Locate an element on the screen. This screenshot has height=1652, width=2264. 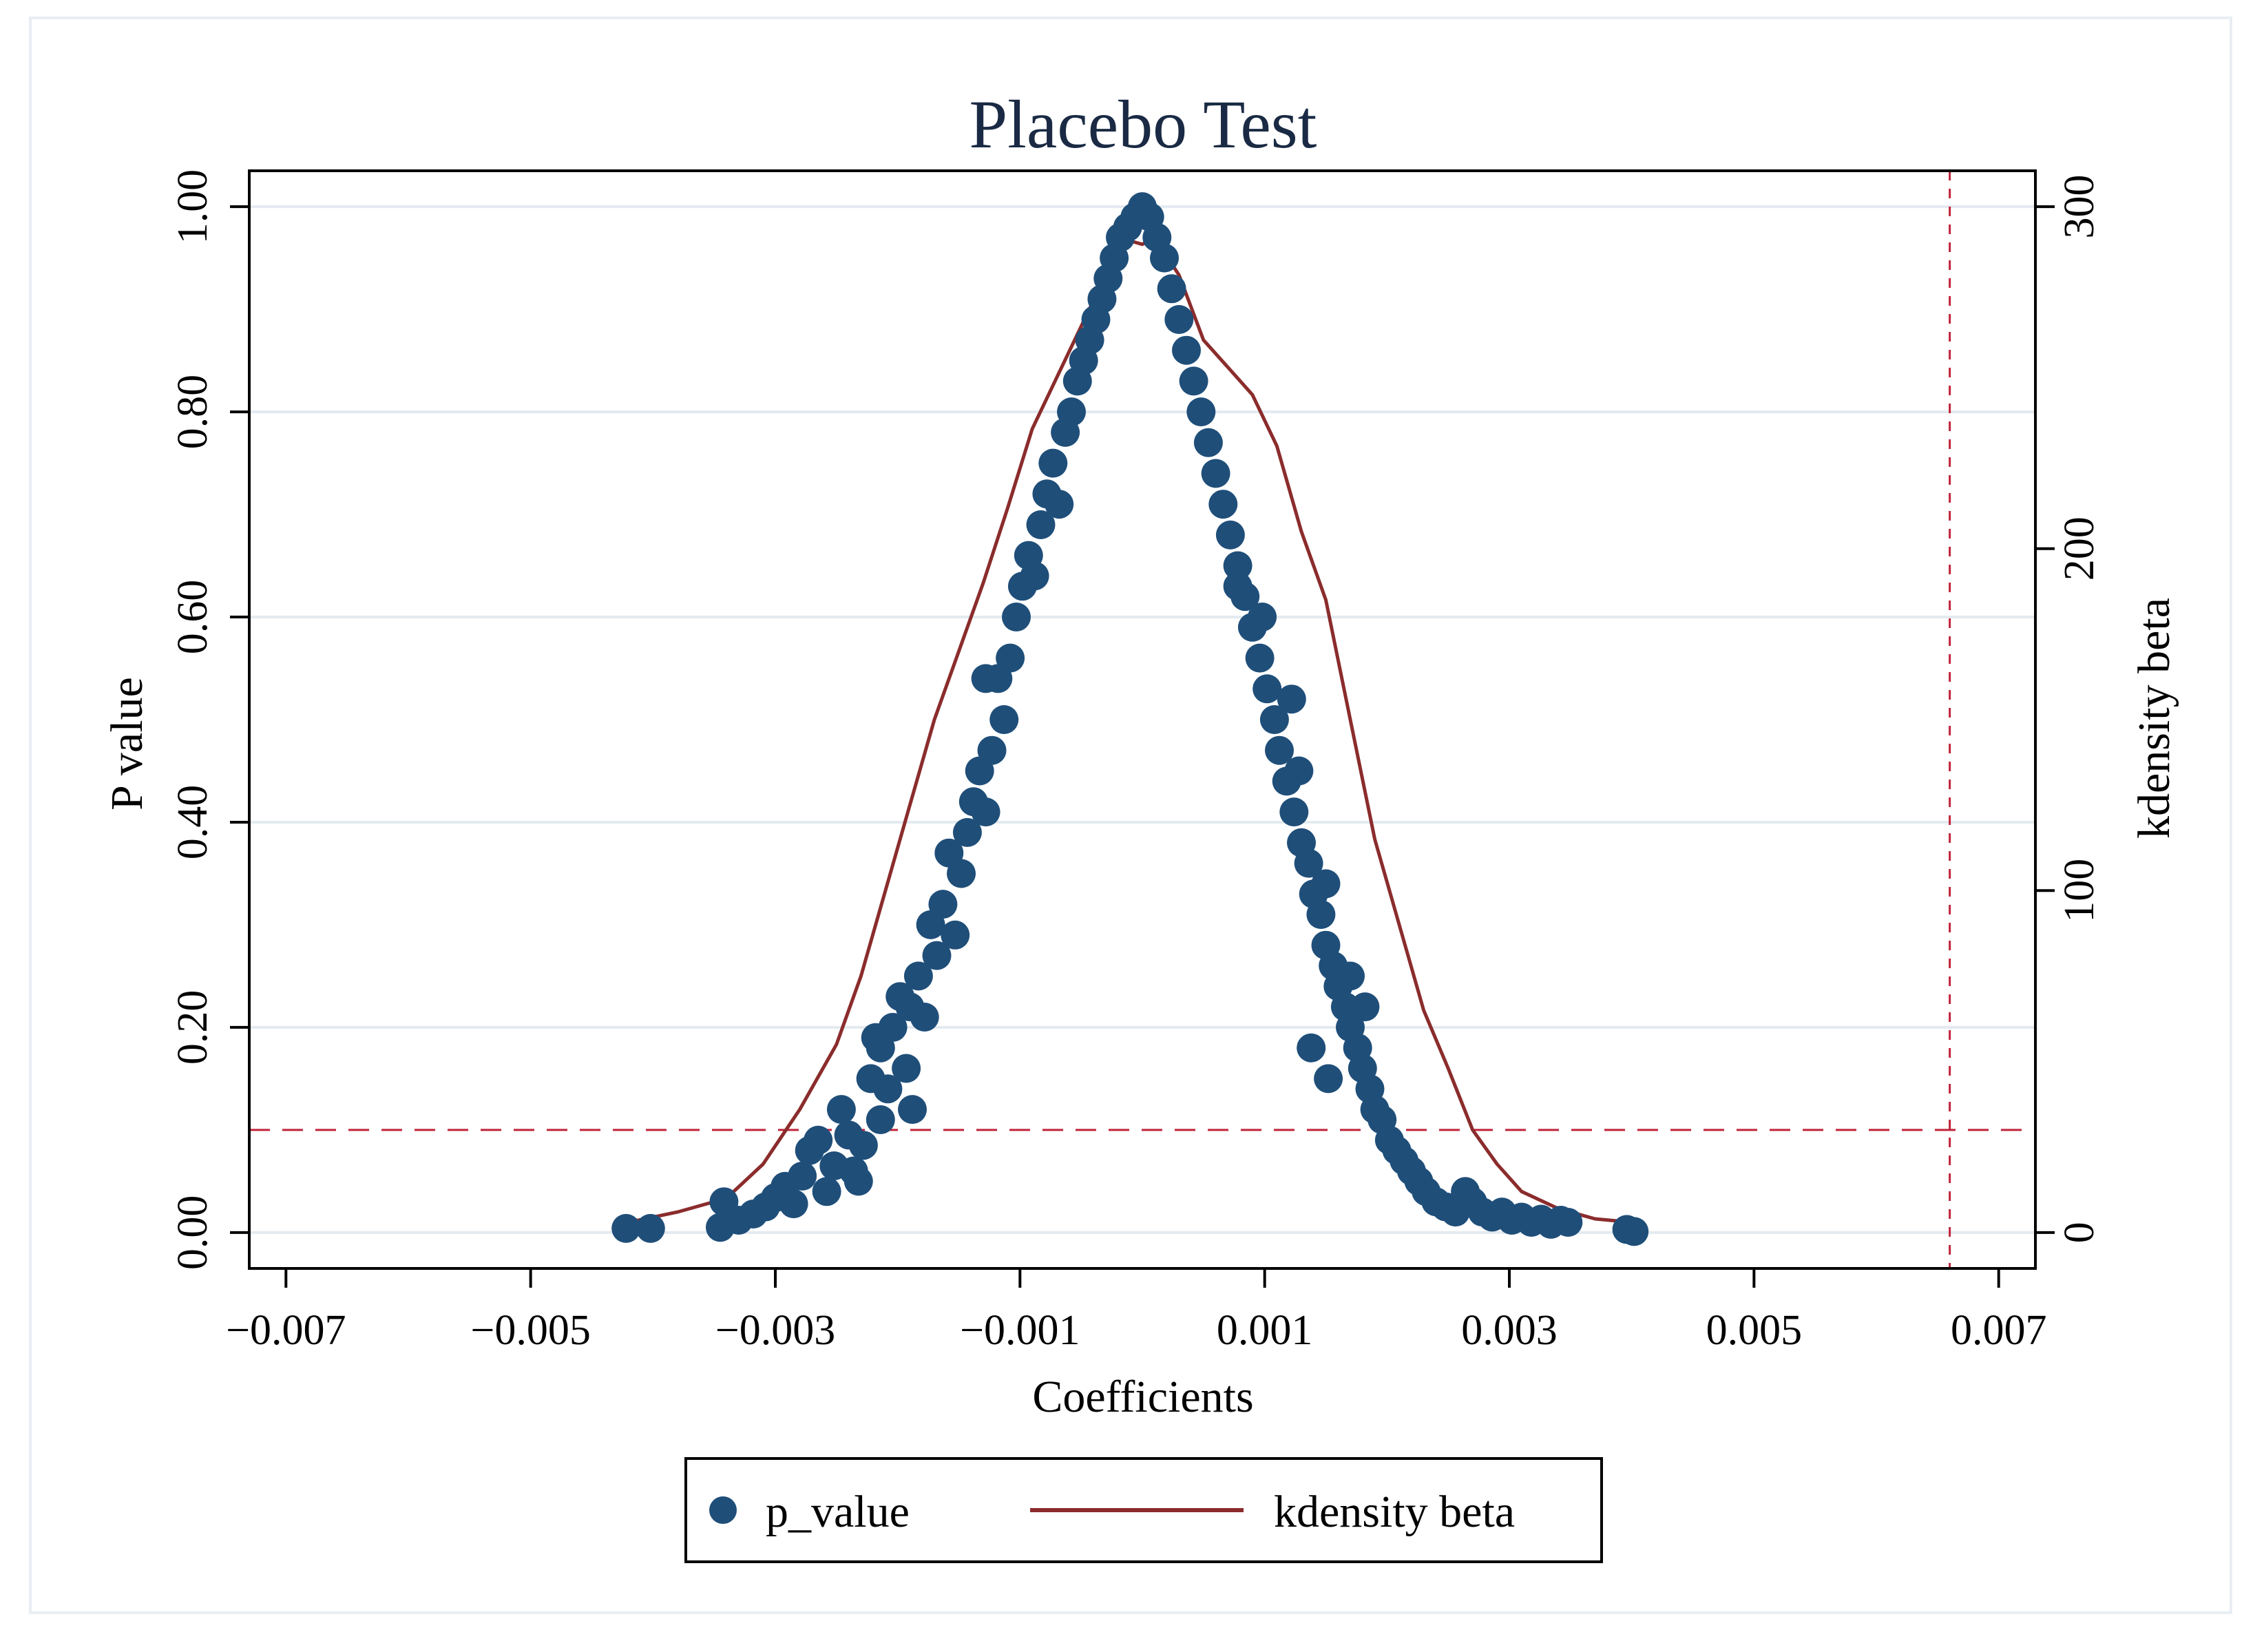
legend: p_value kdensity beta is located at coordinates (1143, 1510).